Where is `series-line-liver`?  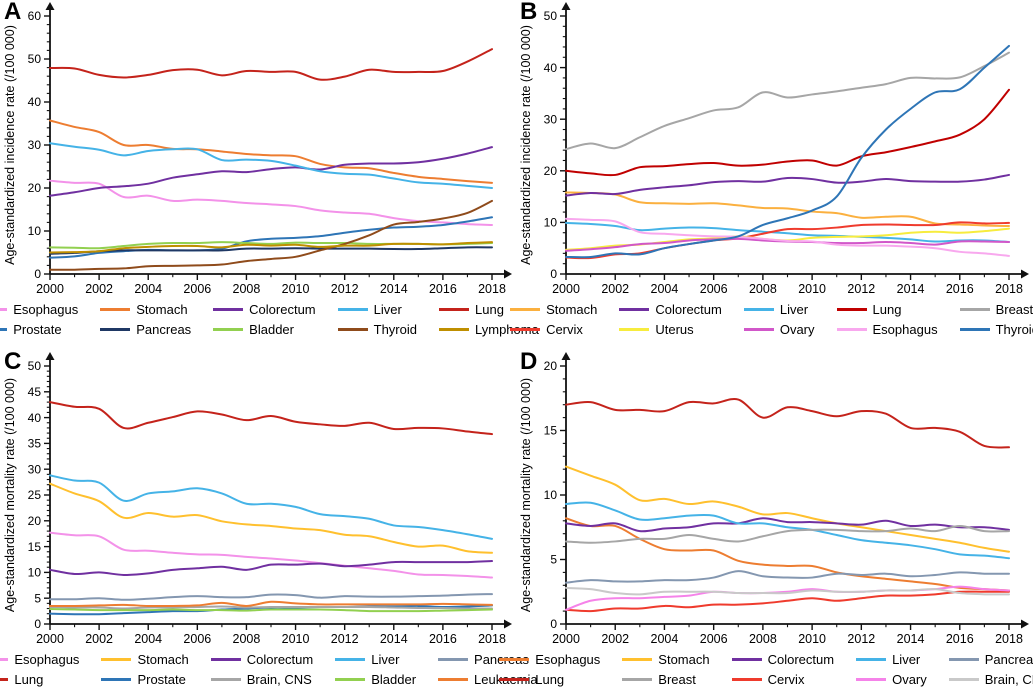
series-line-liver is located at coordinates (787, 530).